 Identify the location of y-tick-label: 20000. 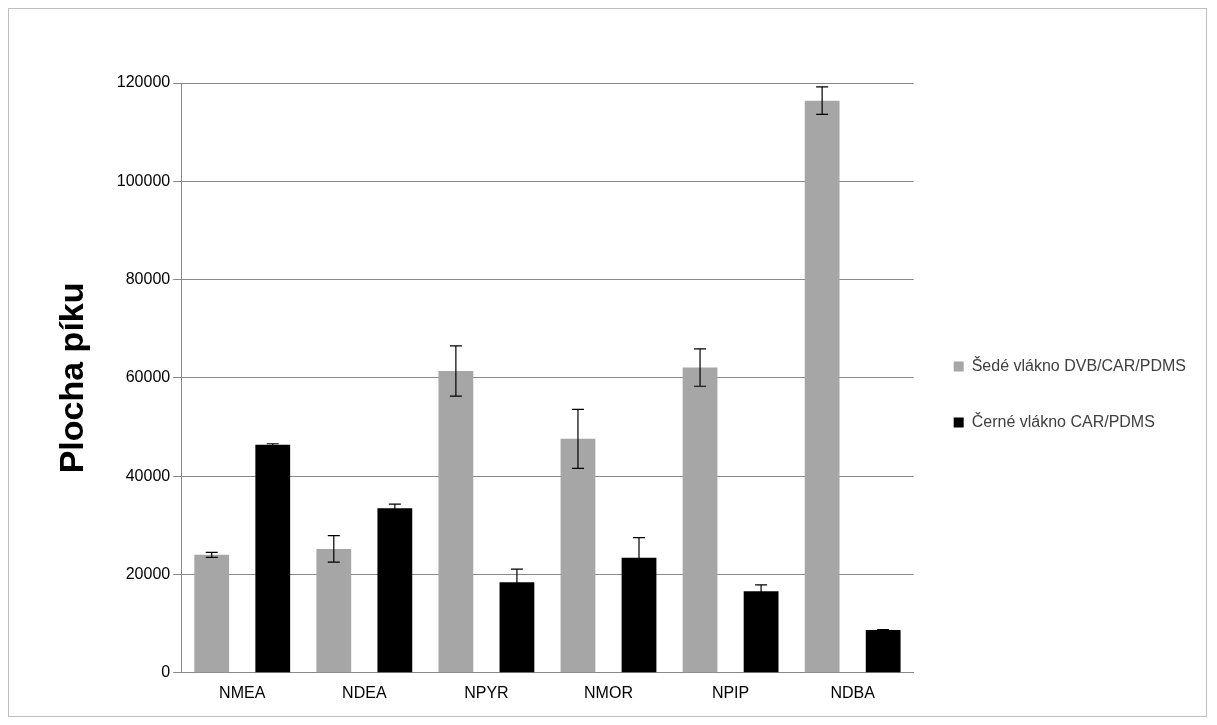
(148, 573).